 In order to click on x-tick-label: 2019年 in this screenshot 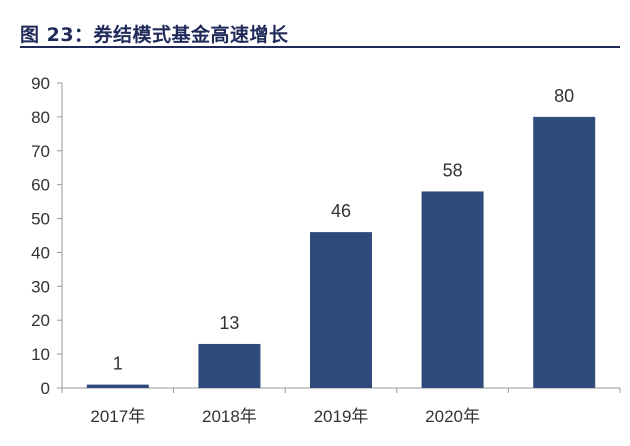, I will do `click(341, 416)`.